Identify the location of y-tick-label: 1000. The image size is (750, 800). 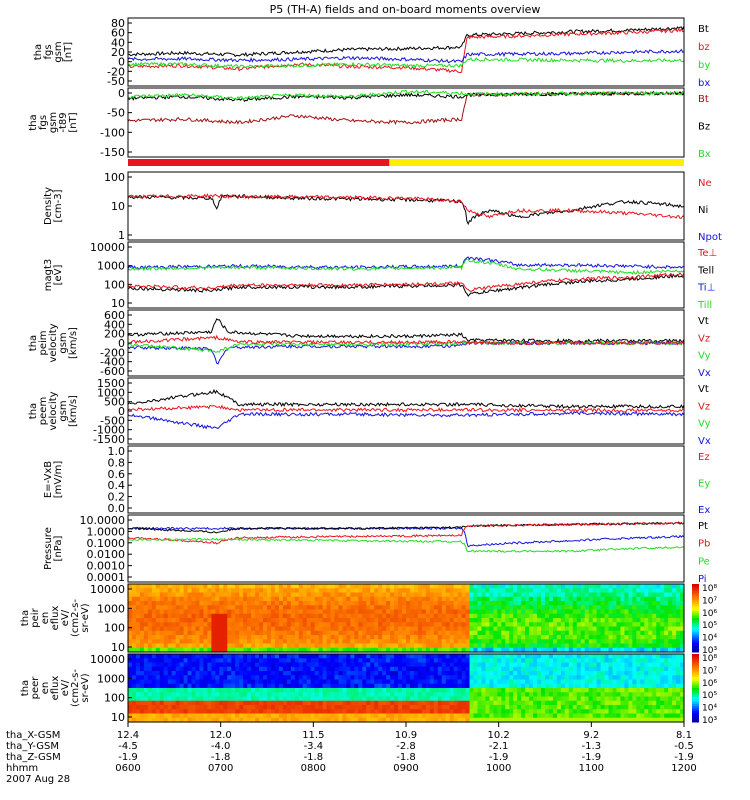
(111, 678).